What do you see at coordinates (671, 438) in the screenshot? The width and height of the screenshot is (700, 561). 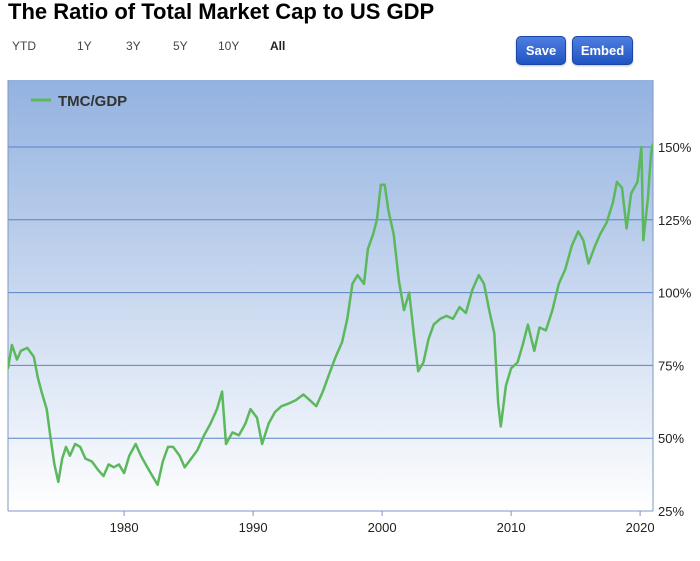 I see `y-tick-label: 50%` at bounding box center [671, 438].